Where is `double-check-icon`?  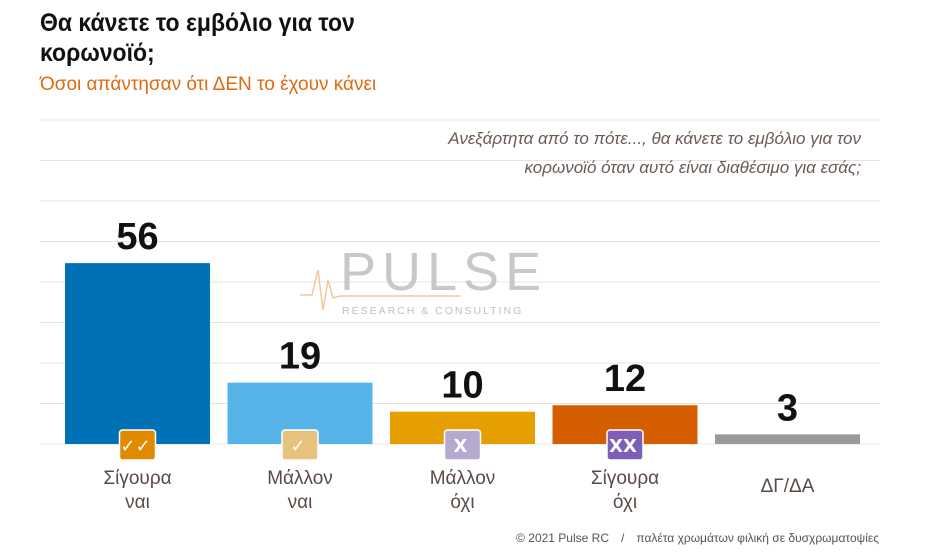 double-check-icon is located at coordinates (137, 445).